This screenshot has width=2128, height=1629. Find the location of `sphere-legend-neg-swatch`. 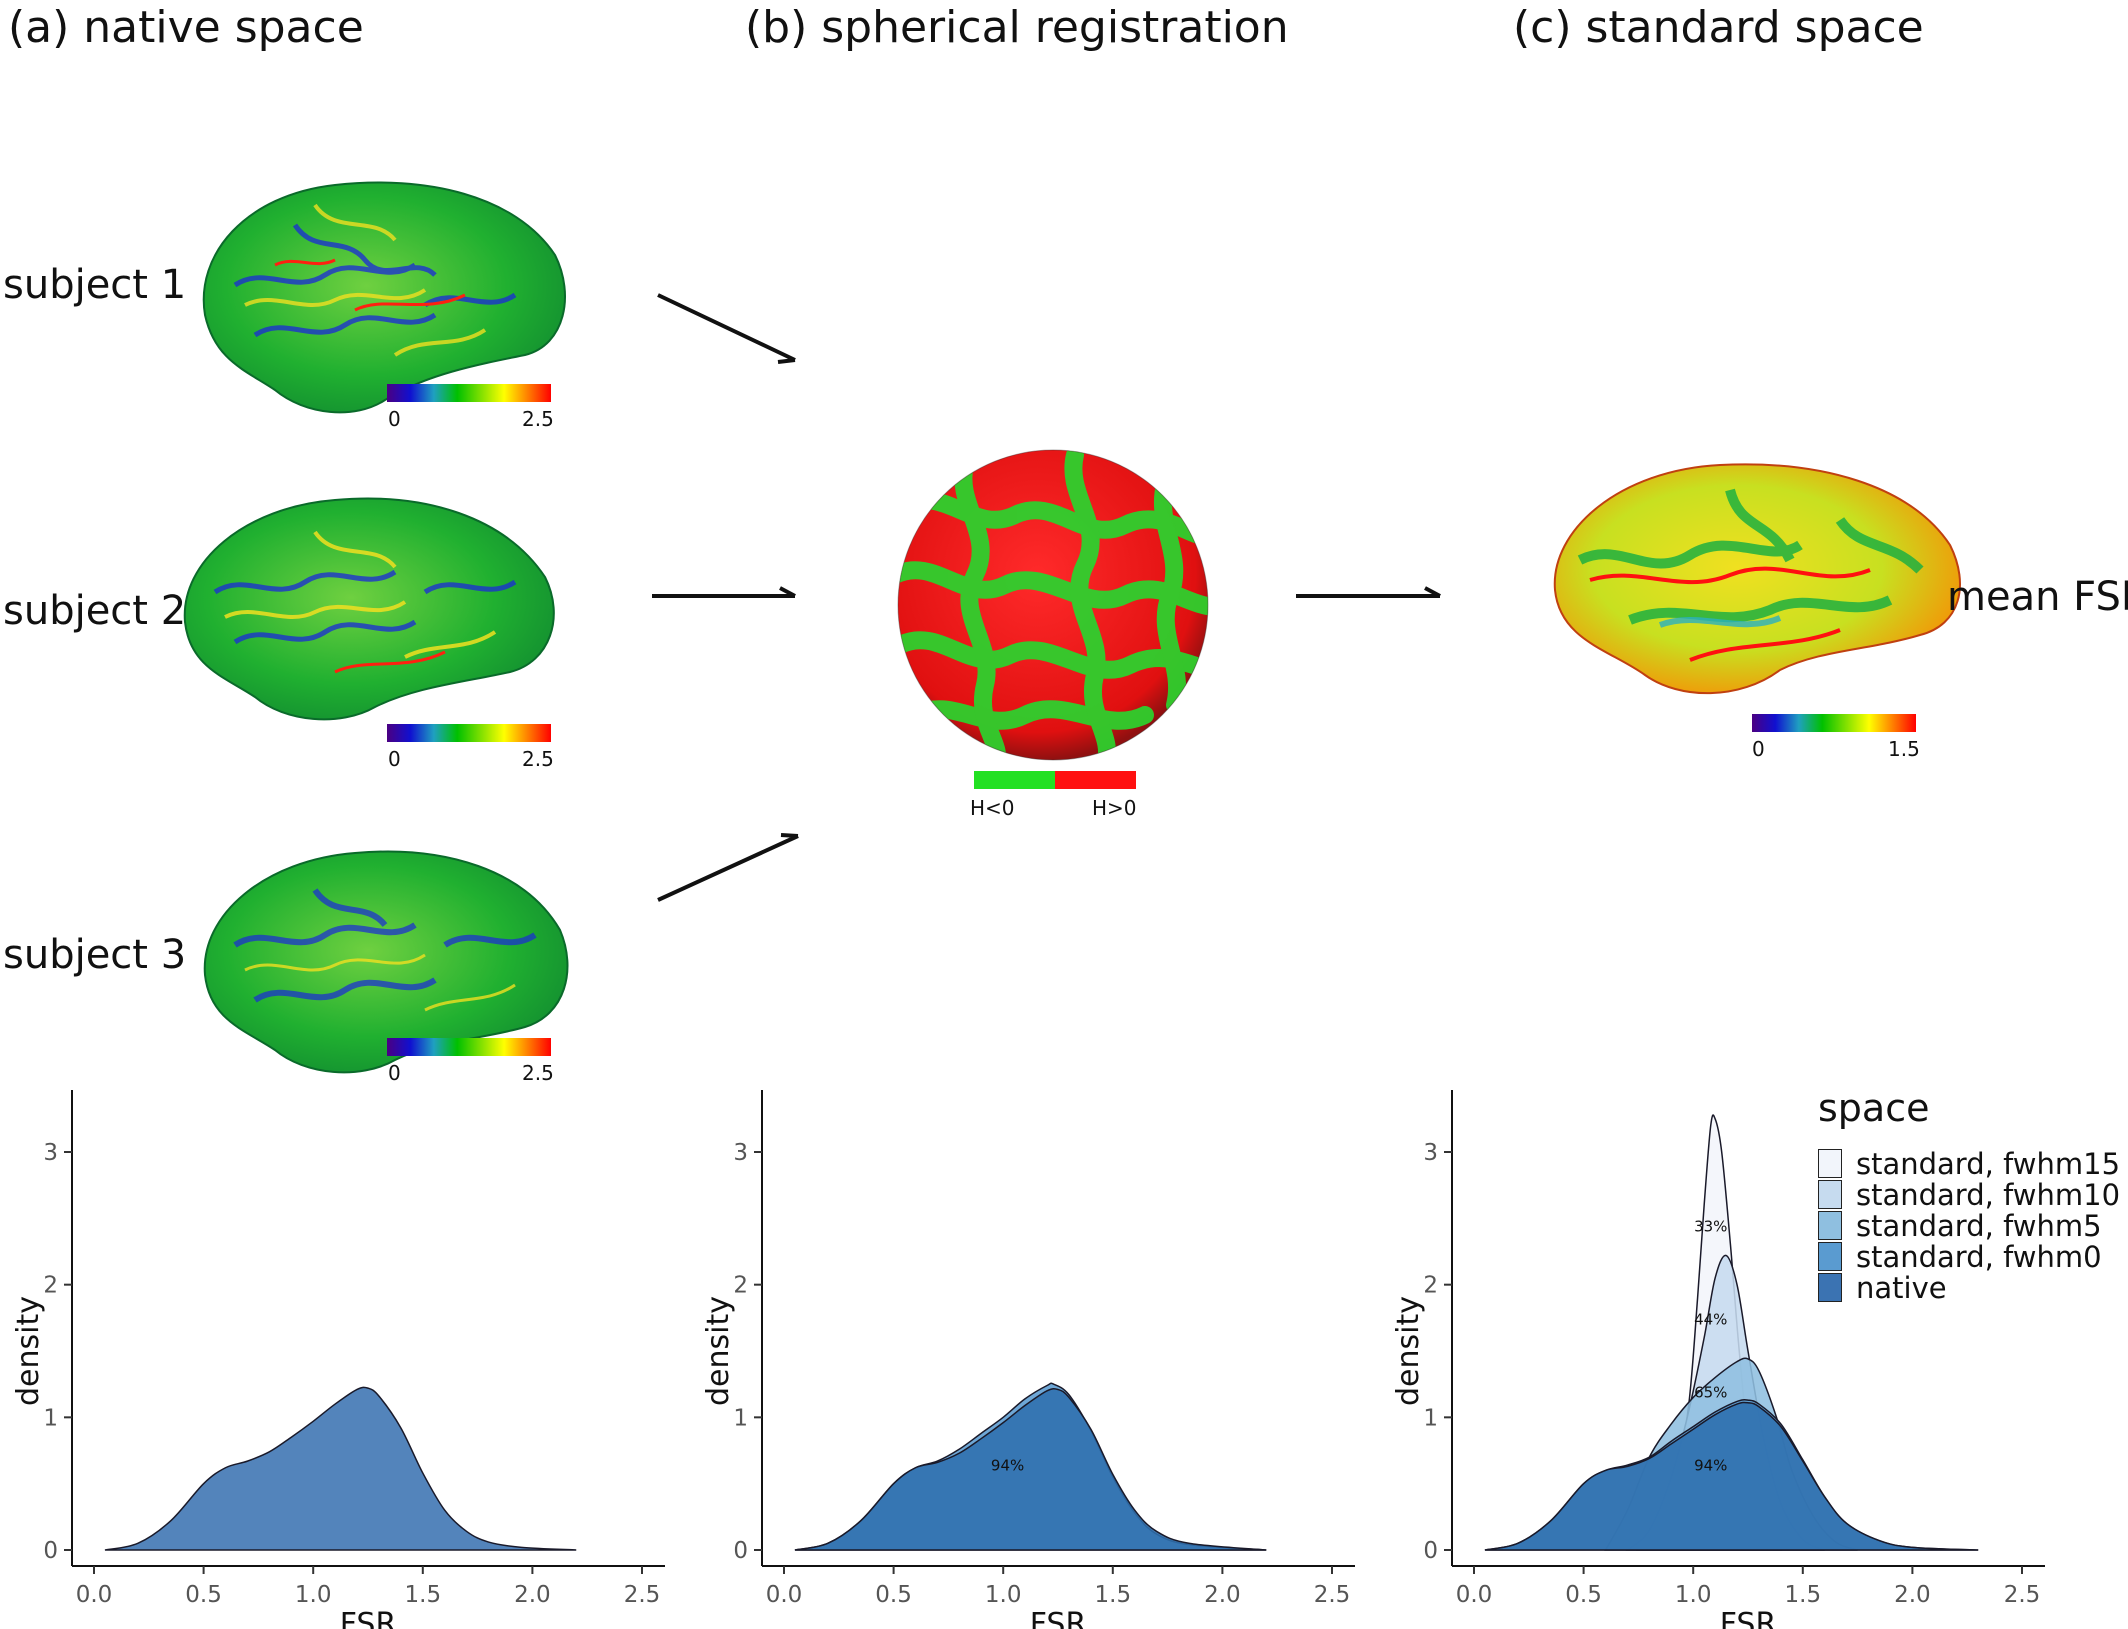

sphere-legend-neg-swatch is located at coordinates (1014, 780).